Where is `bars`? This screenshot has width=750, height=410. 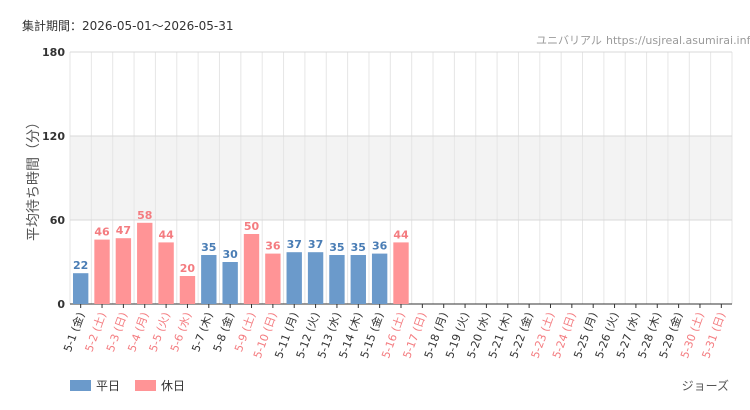 bars is located at coordinates (240, 263).